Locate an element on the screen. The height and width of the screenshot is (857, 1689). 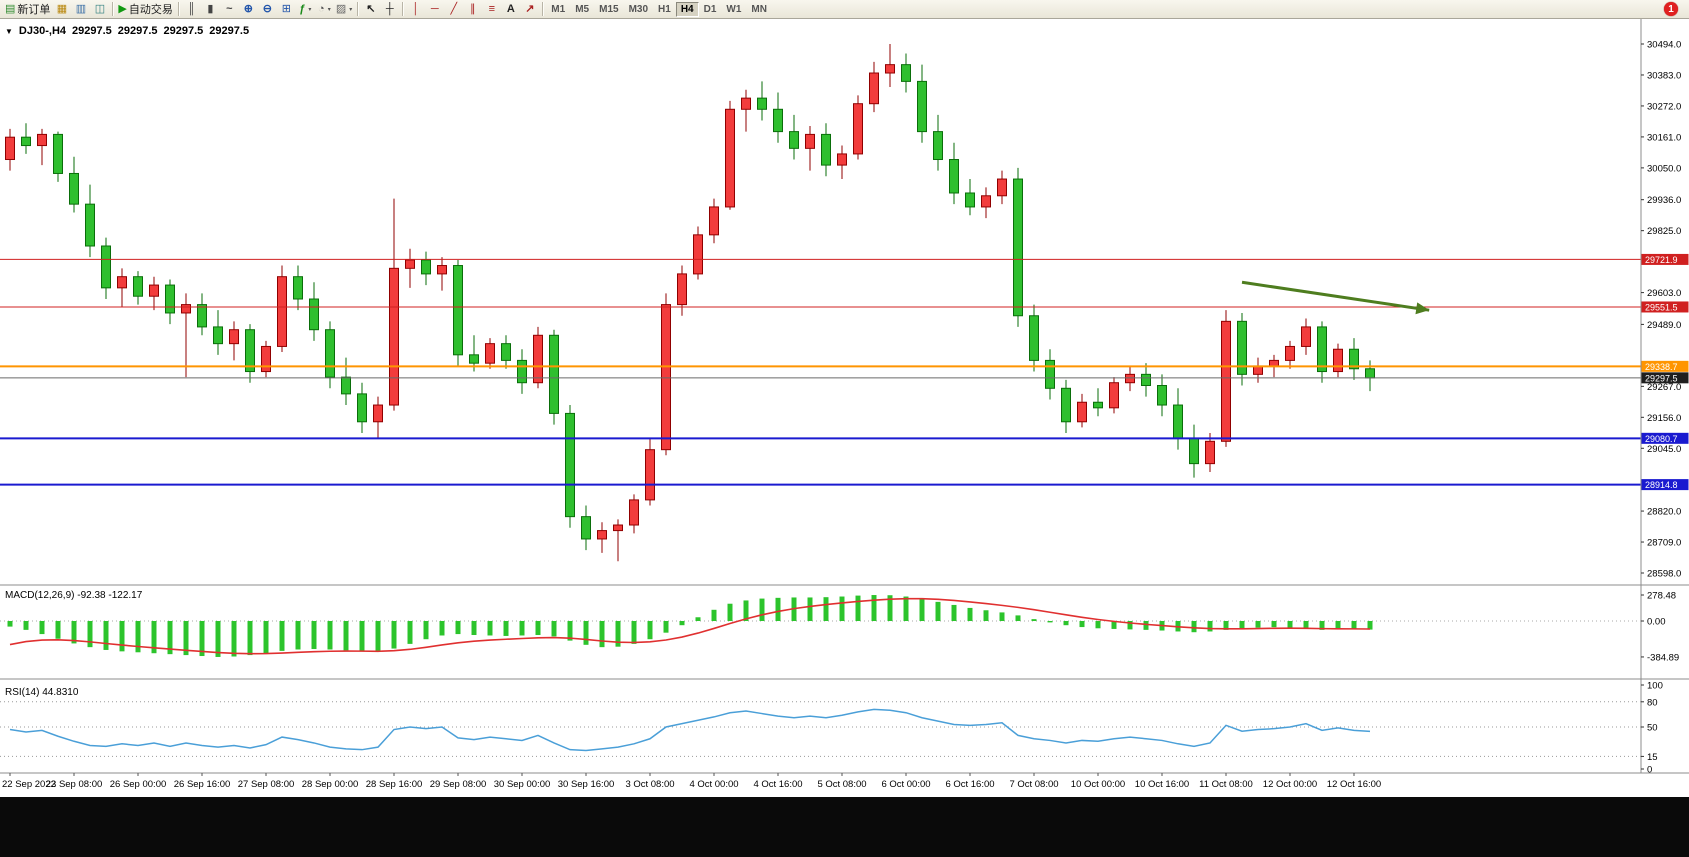
clock-icon: ◔ is located at coordinates (321, 8).